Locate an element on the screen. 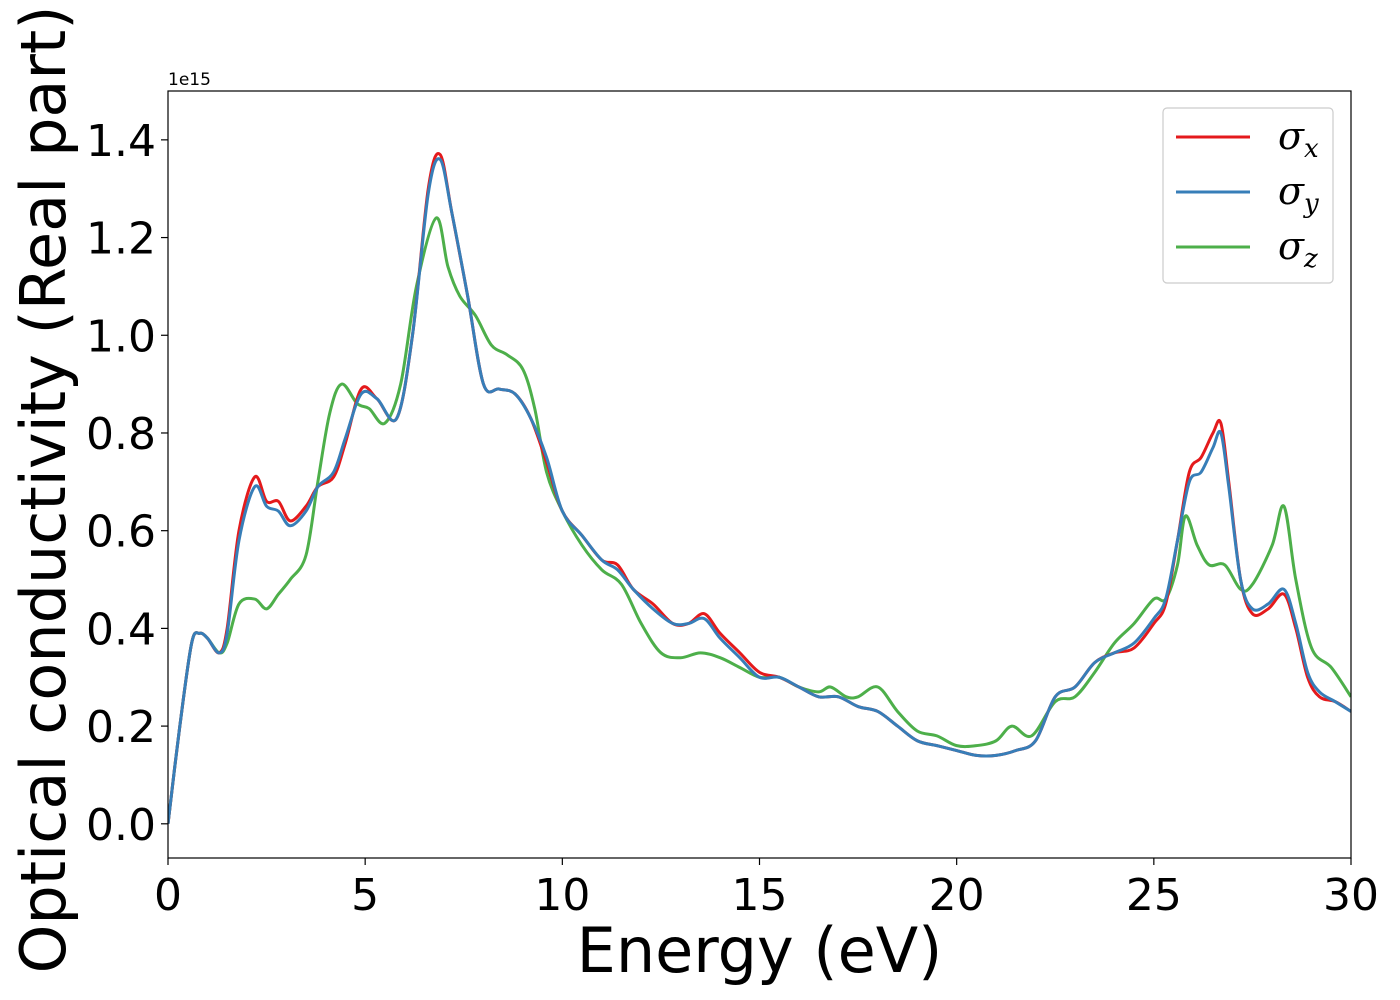  y-offset-text: 1e15 is located at coordinates (189, 80).